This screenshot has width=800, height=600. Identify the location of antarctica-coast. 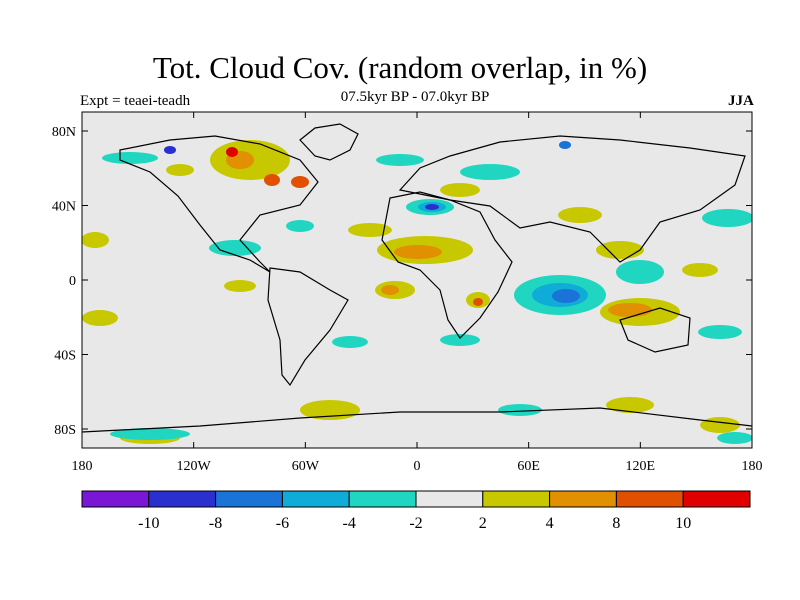
(417, 420).